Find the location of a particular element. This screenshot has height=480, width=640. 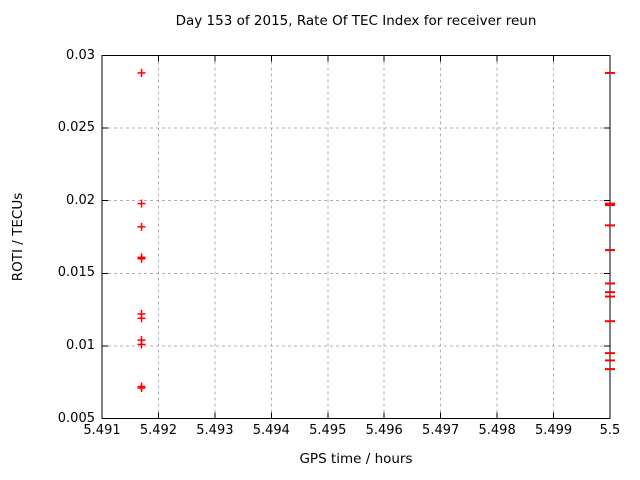

y-tick-label: 0.015 is located at coordinates (76, 273).